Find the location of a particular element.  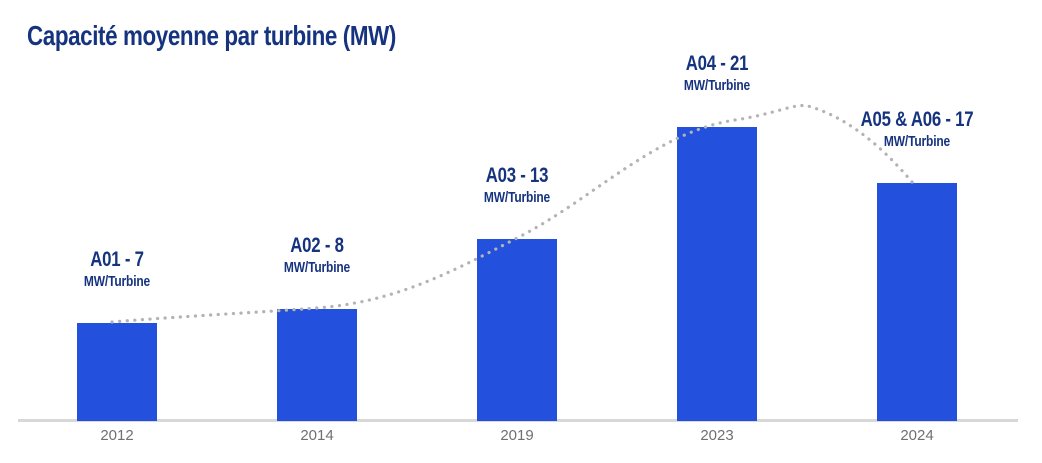

bar-label-2024: A05 & A06 - 17 MW/Turbine is located at coordinates (917, 128).